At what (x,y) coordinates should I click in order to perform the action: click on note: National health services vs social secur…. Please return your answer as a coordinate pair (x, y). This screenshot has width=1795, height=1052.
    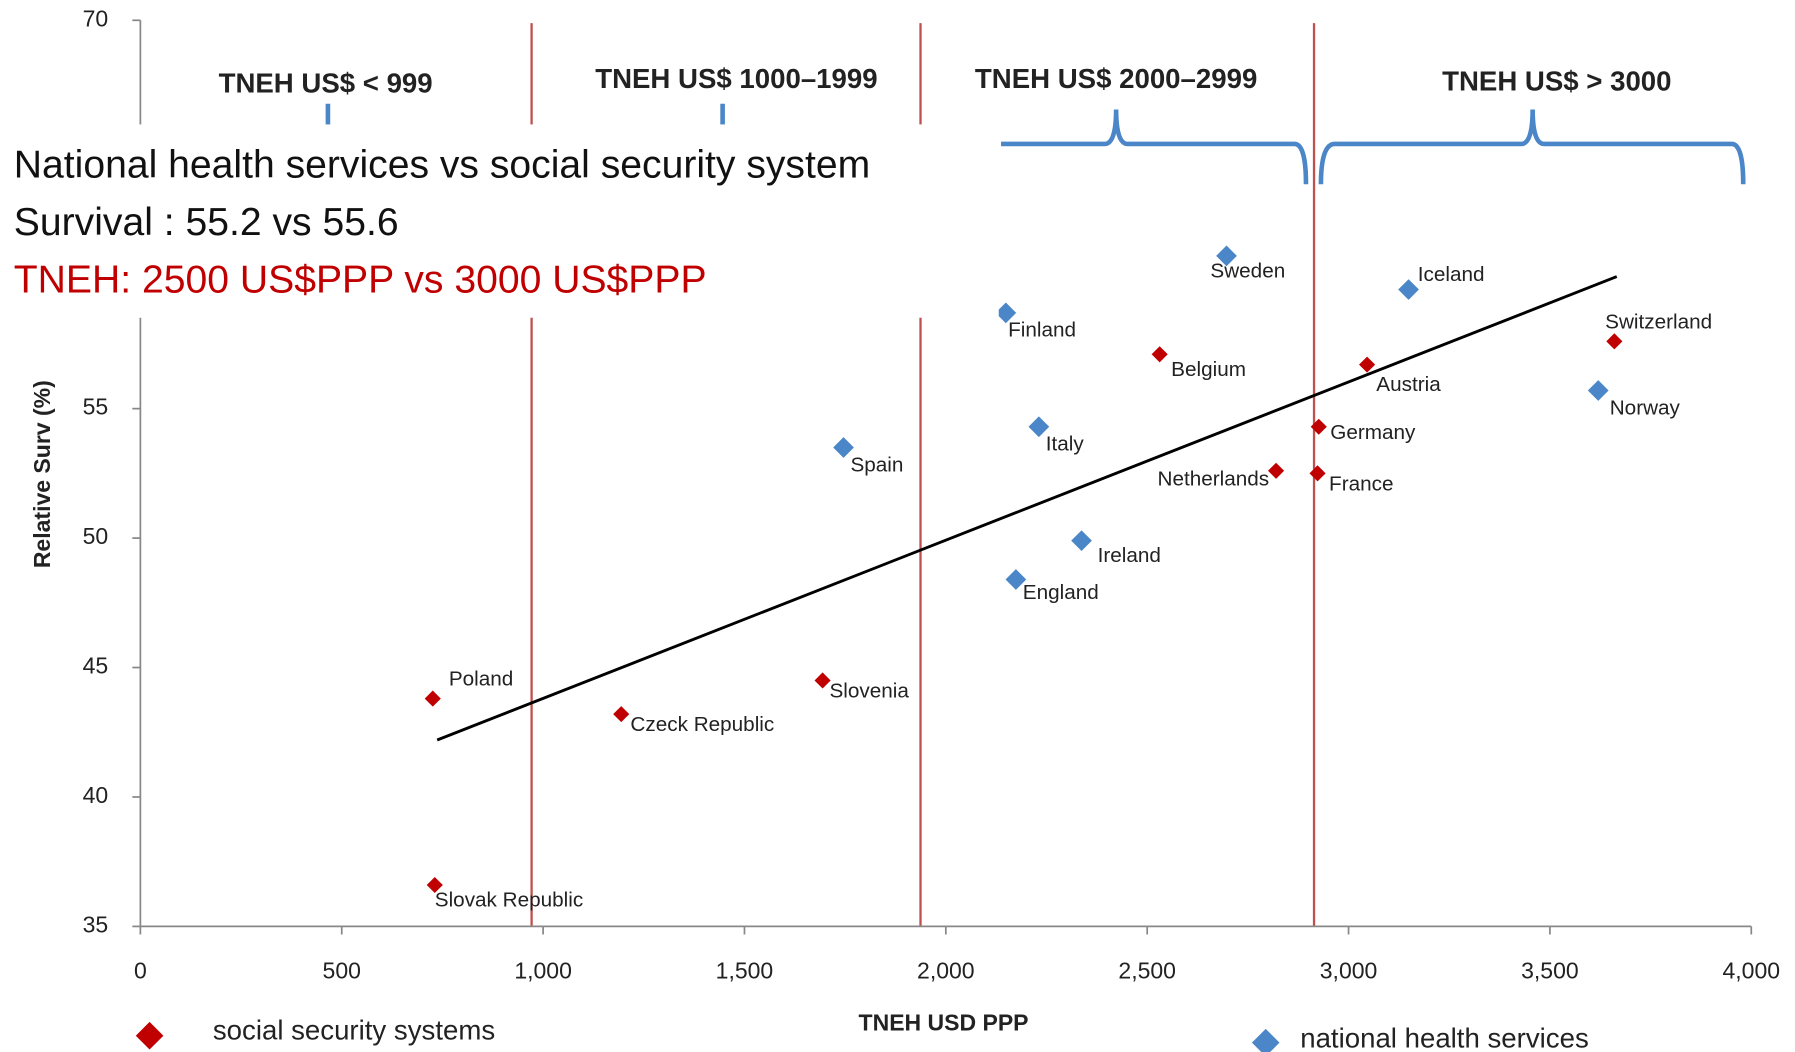
    Looking at the image, I should click on (442, 164).